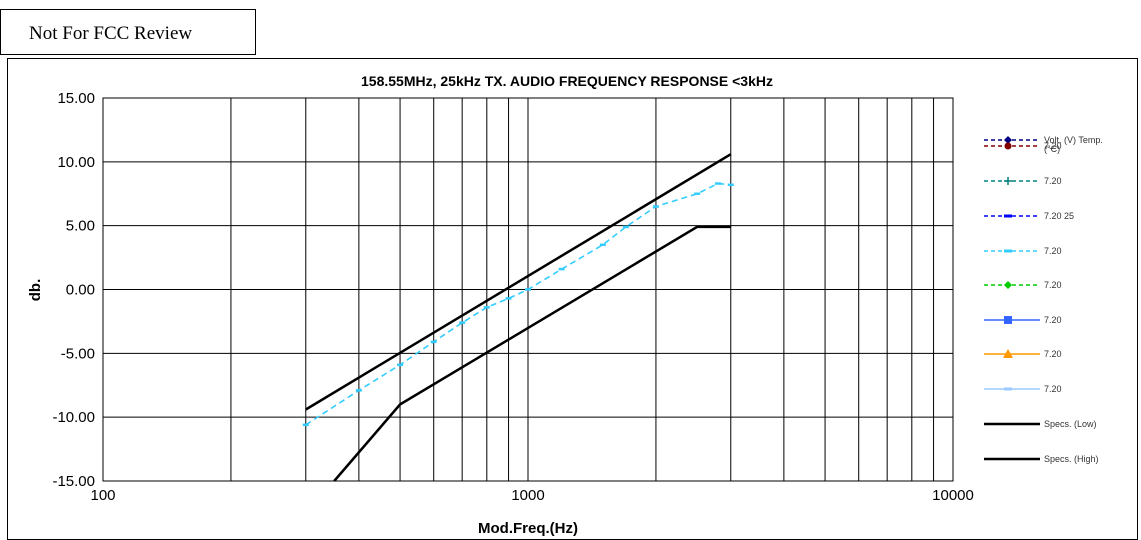 This screenshot has width=1141, height=540. What do you see at coordinates (1052, 149) in the screenshot?
I see `legend-label: (°C)` at bounding box center [1052, 149].